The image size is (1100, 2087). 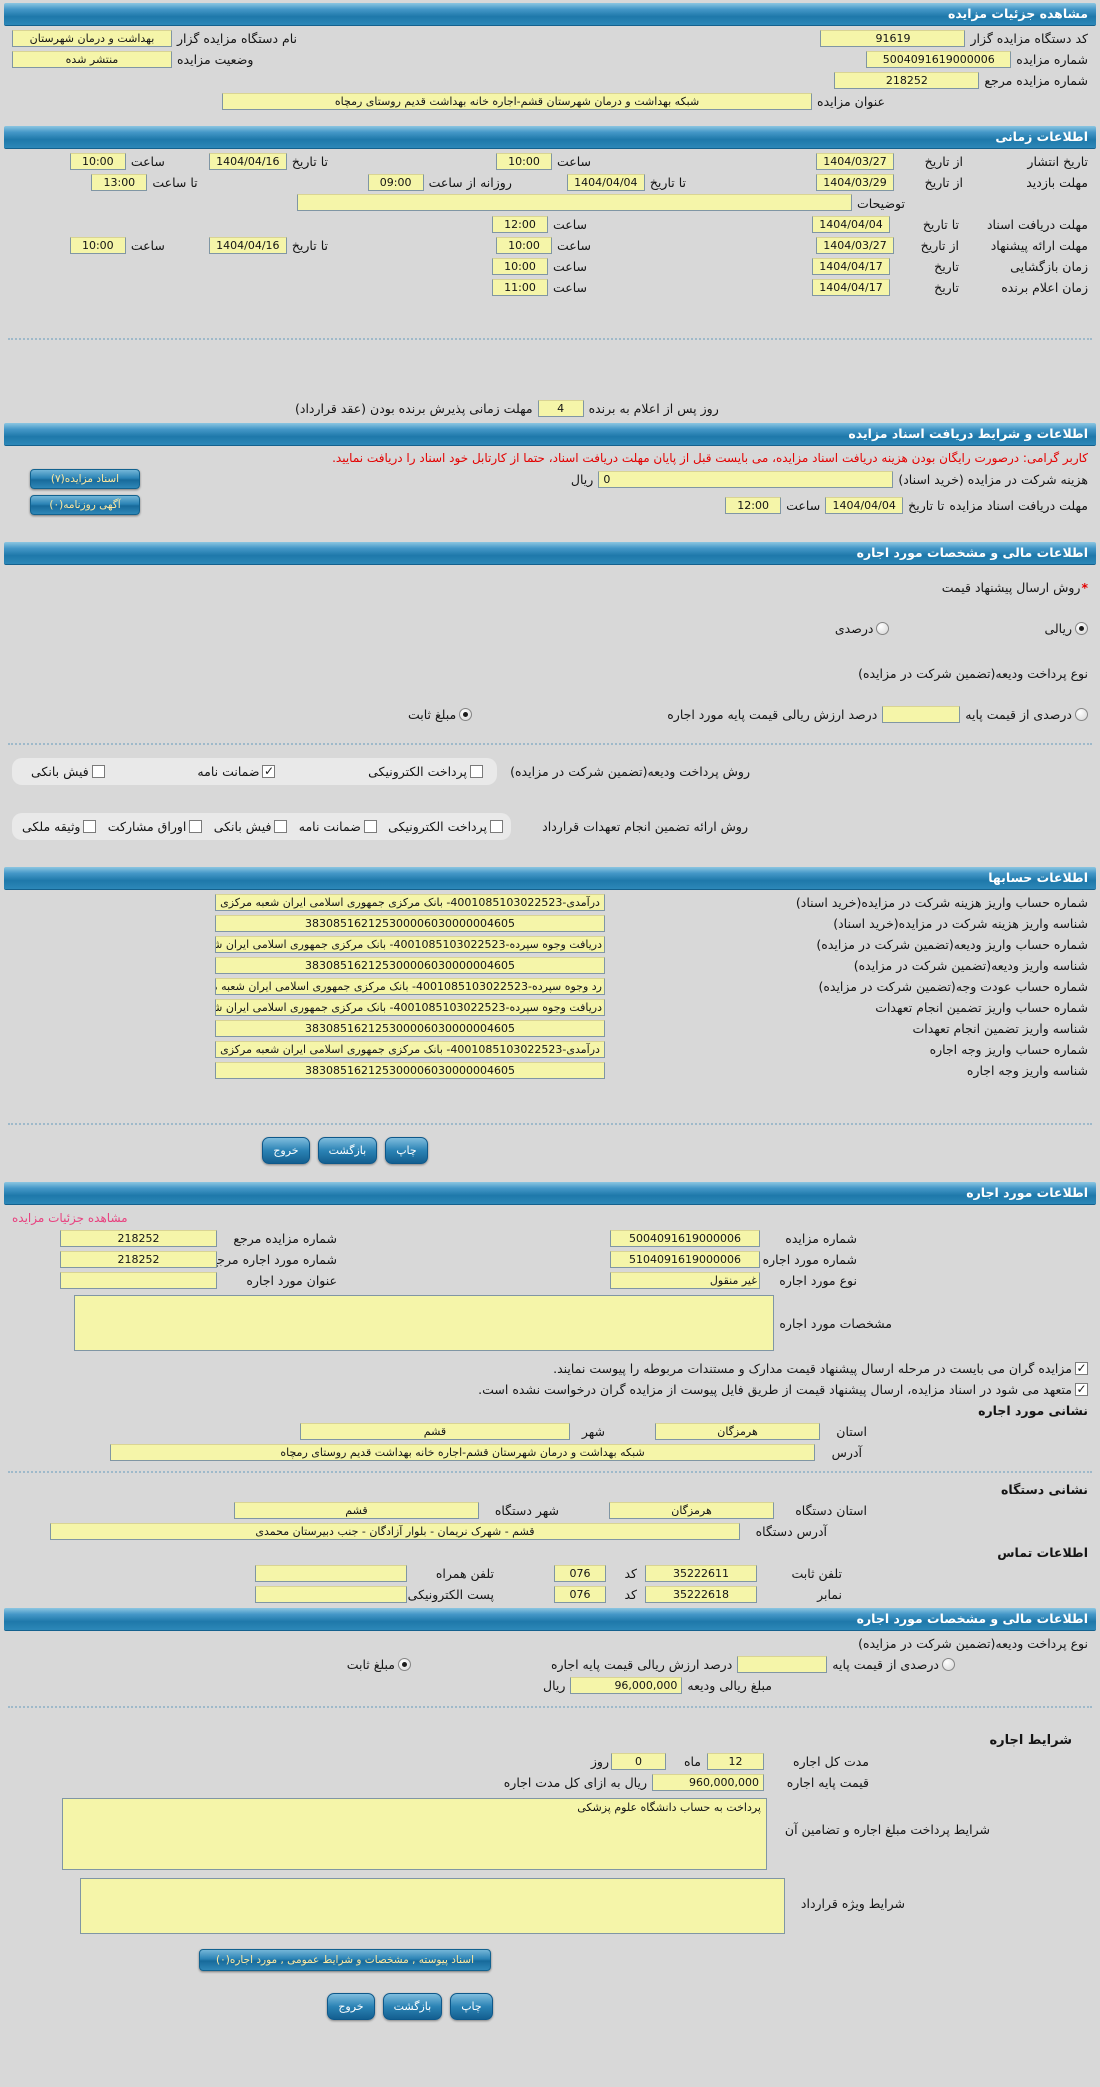 I want to click on rental-item-ref-input: 218252, so click(x=138, y=1259).